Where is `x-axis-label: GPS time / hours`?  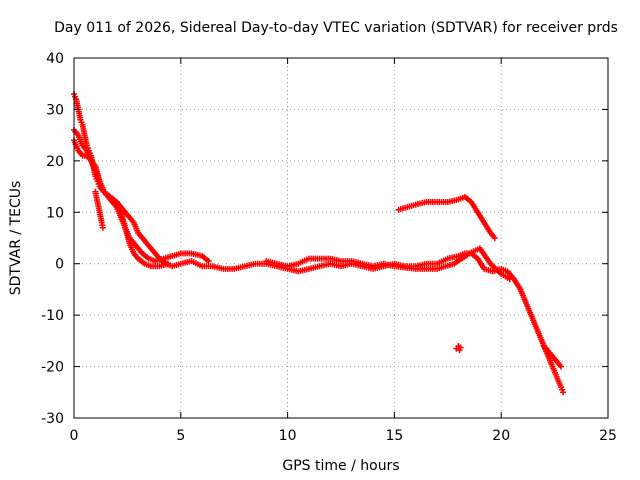 x-axis-label: GPS time / hours is located at coordinates (340, 466).